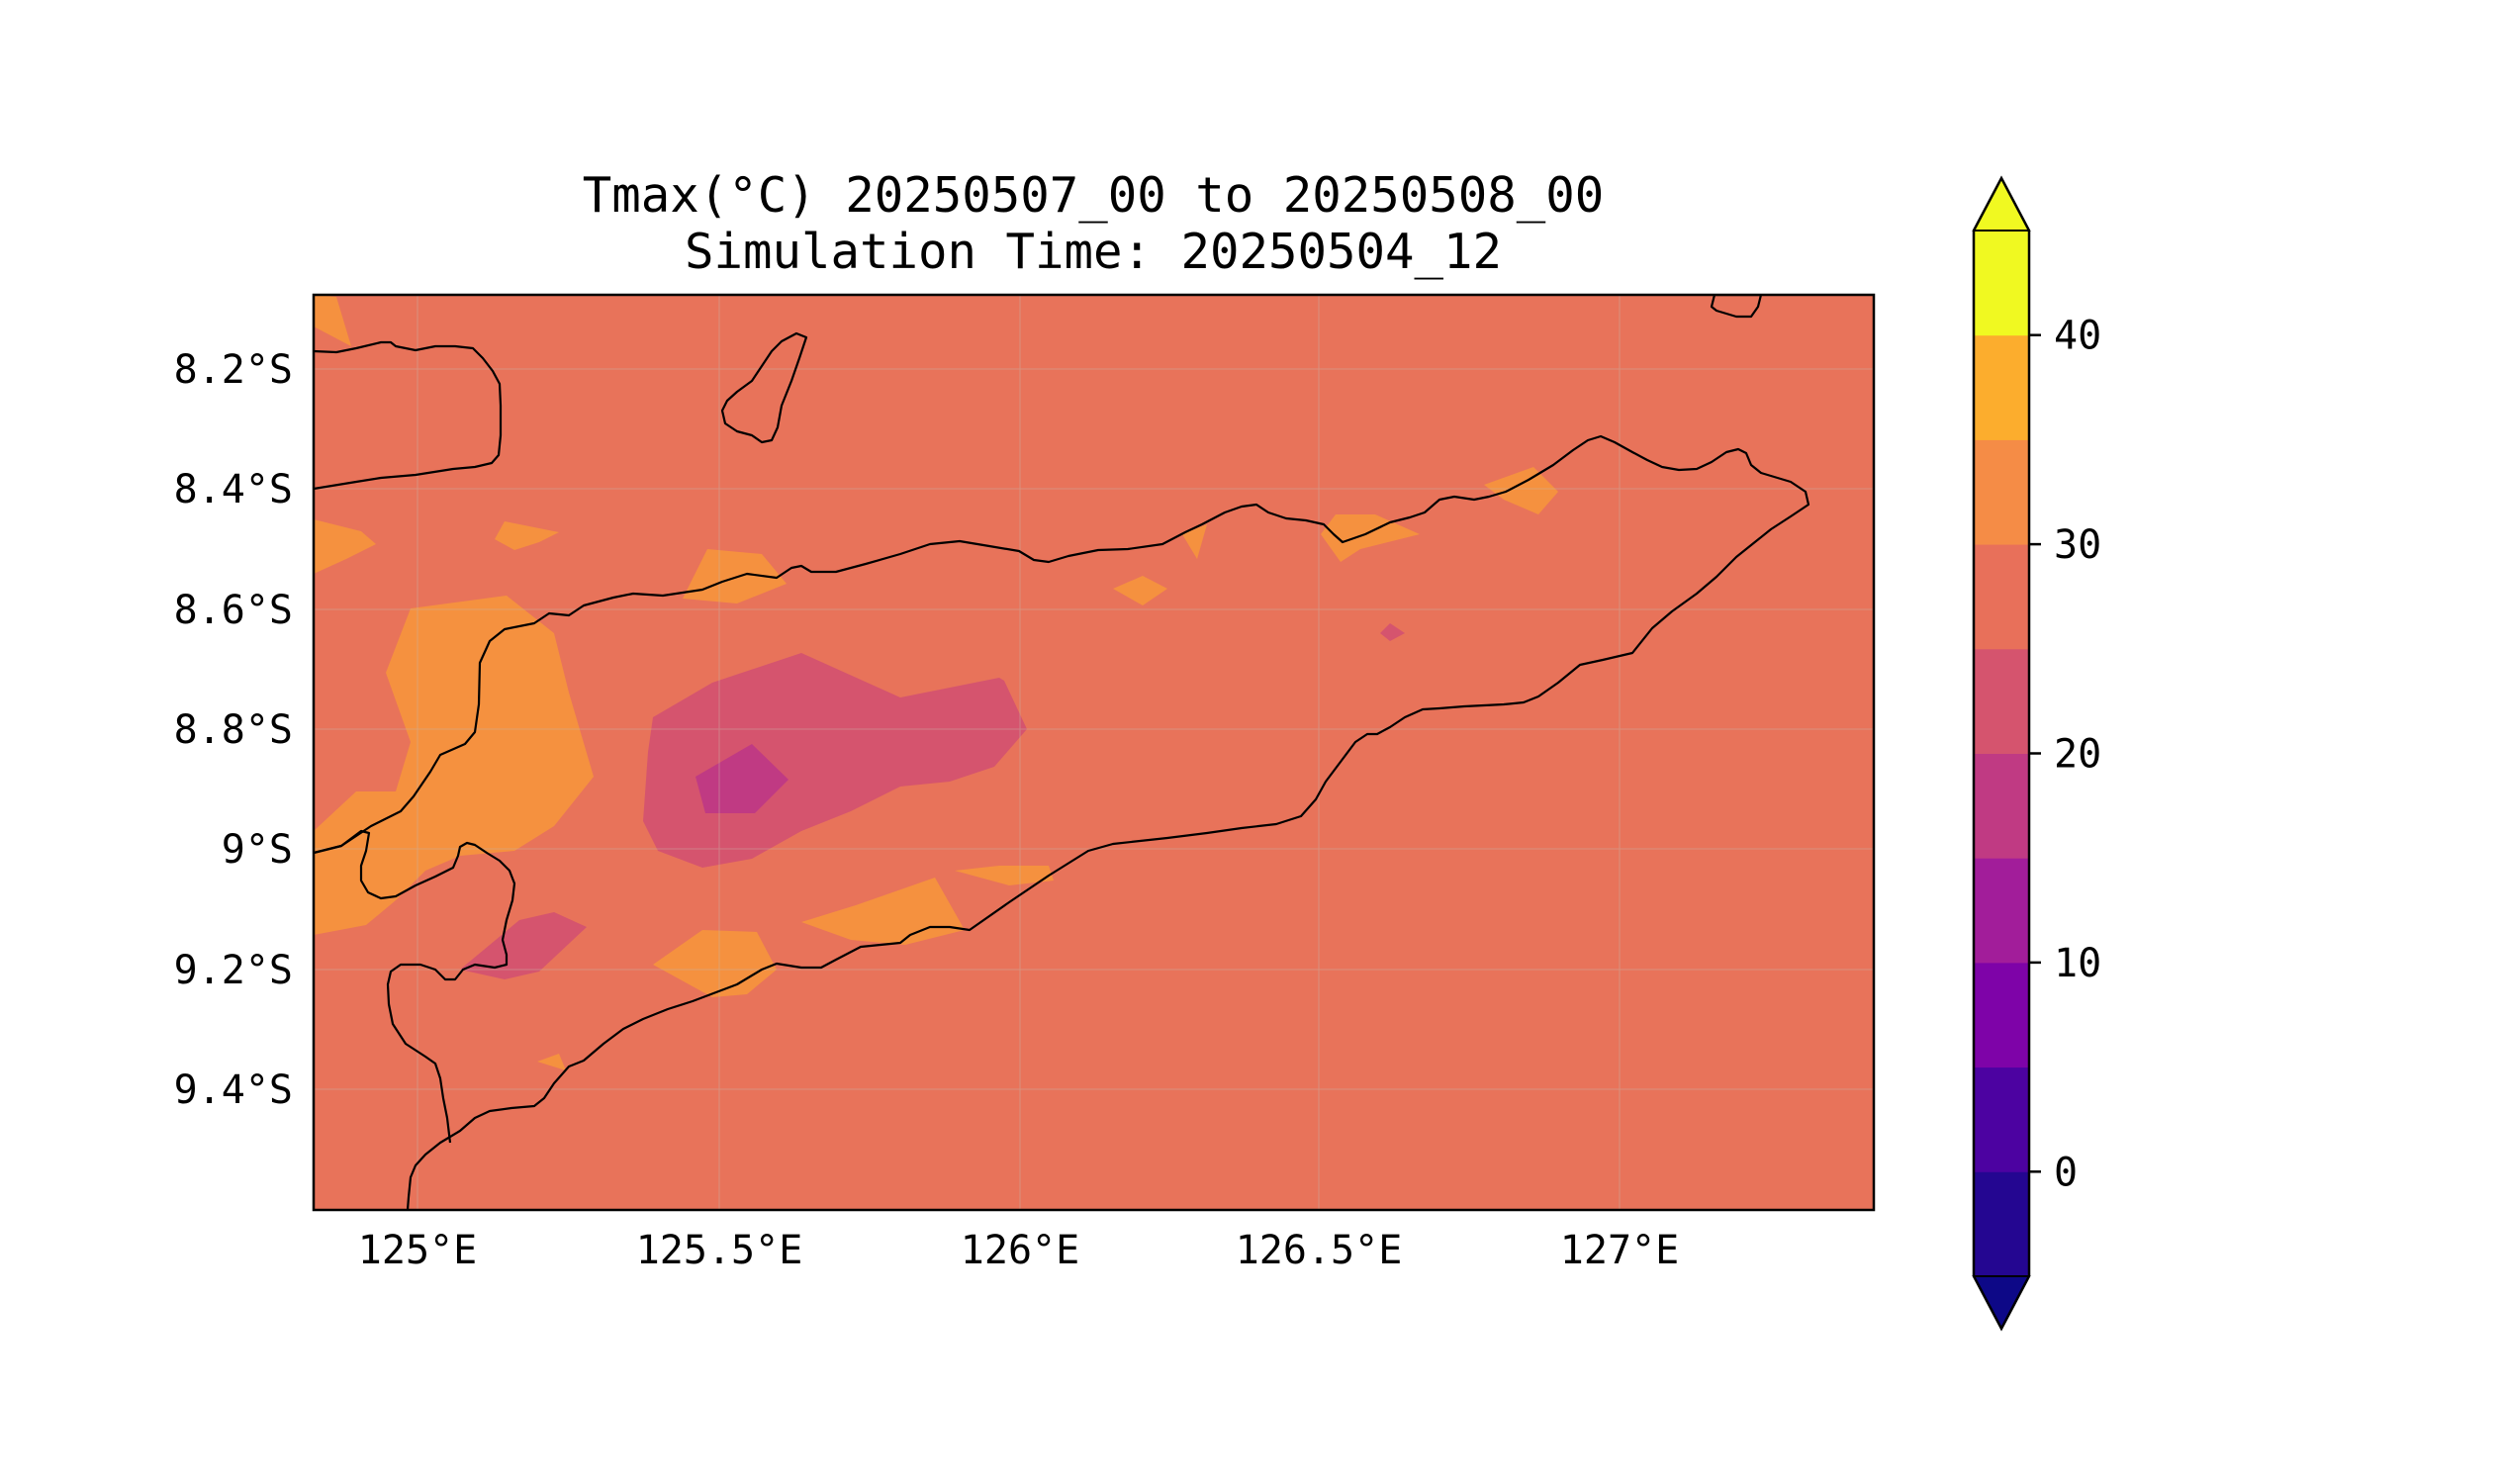  I want to click on warm-patch-top-left, so click(332, 320).